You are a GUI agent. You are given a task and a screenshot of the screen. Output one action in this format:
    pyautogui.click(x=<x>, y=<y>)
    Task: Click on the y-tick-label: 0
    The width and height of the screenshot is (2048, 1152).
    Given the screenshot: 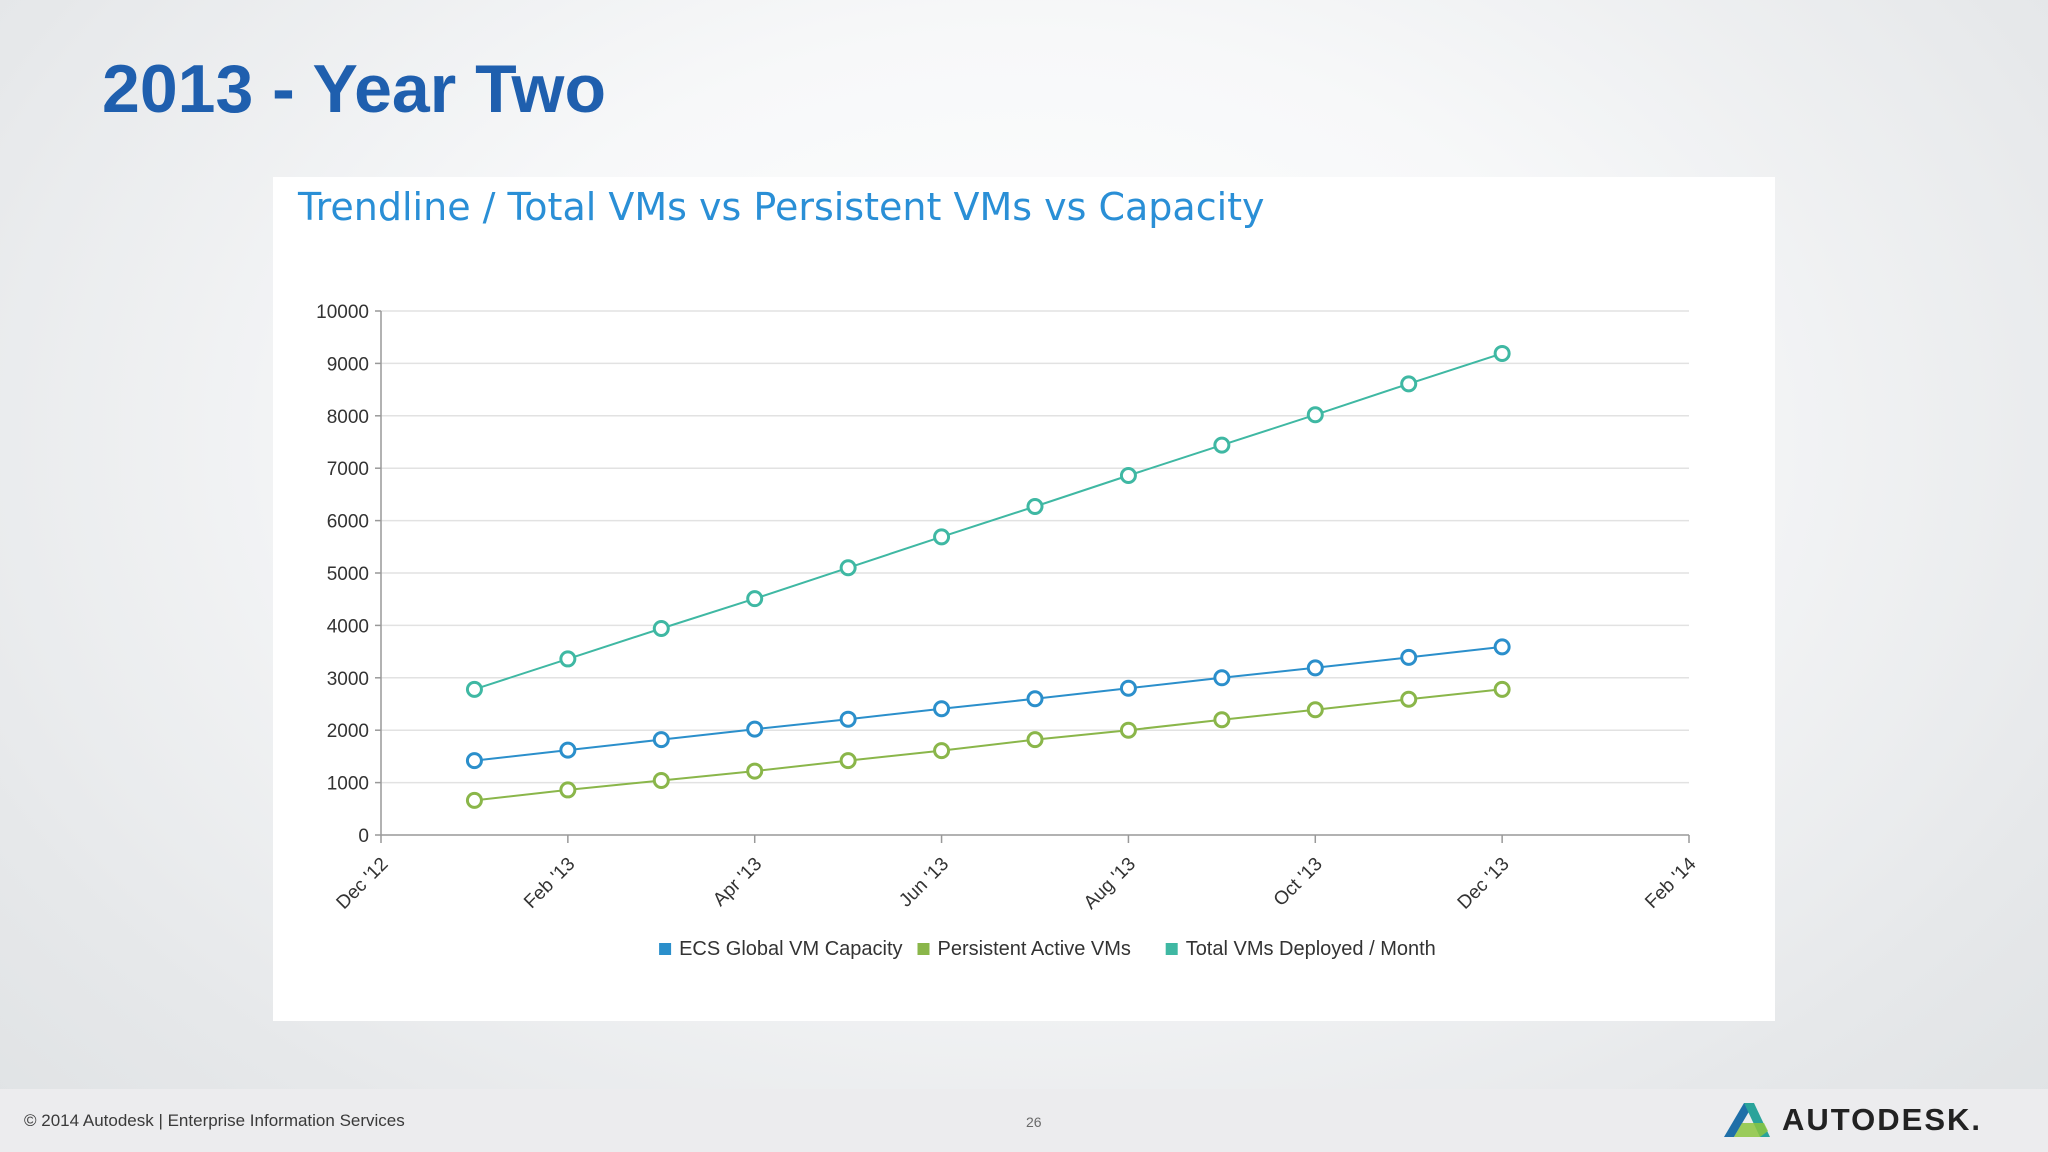 What is the action you would take?
    pyautogui.click(x=363, y=836)
    